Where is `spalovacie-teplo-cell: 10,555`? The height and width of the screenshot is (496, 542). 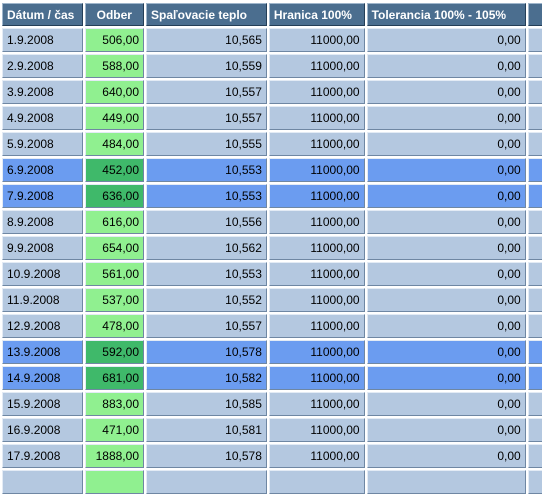
spalovacie-teplo-cell: 10,555 is located at coordinates (206, 144).